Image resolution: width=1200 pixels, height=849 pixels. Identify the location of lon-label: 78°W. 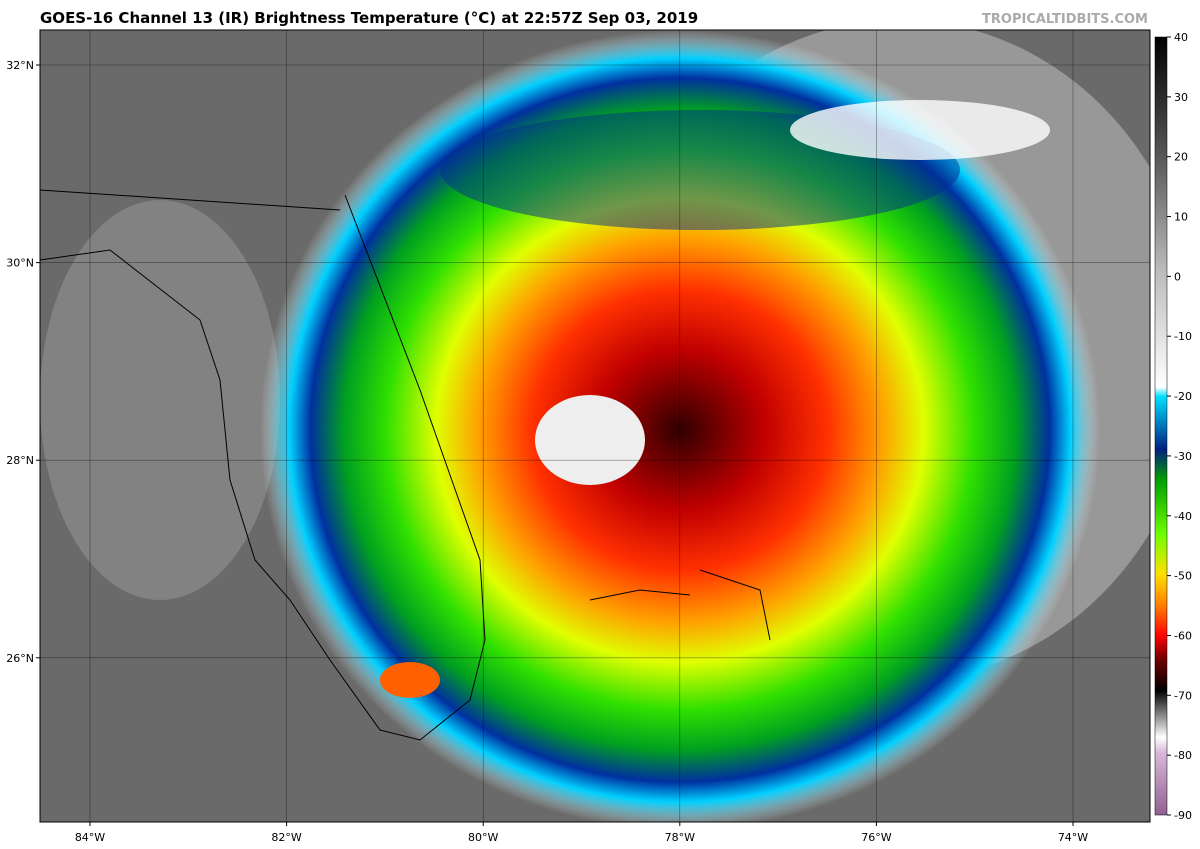
(680, 837).